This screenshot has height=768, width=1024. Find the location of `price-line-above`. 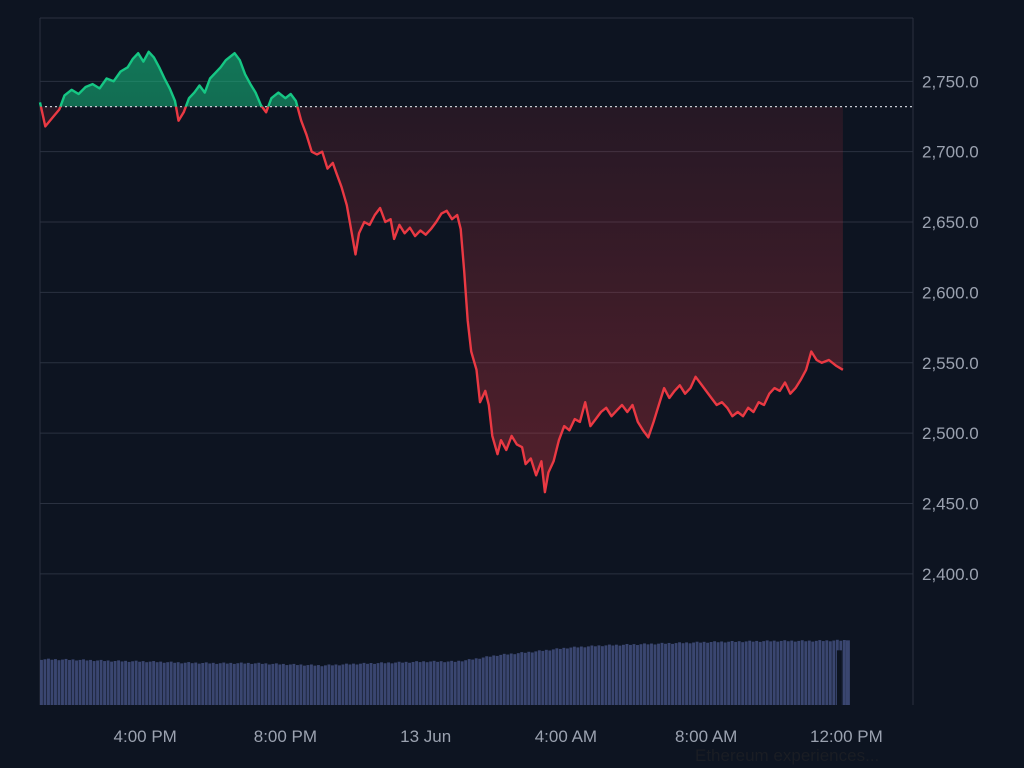

price-line-above is located at coordinates (168, 78).